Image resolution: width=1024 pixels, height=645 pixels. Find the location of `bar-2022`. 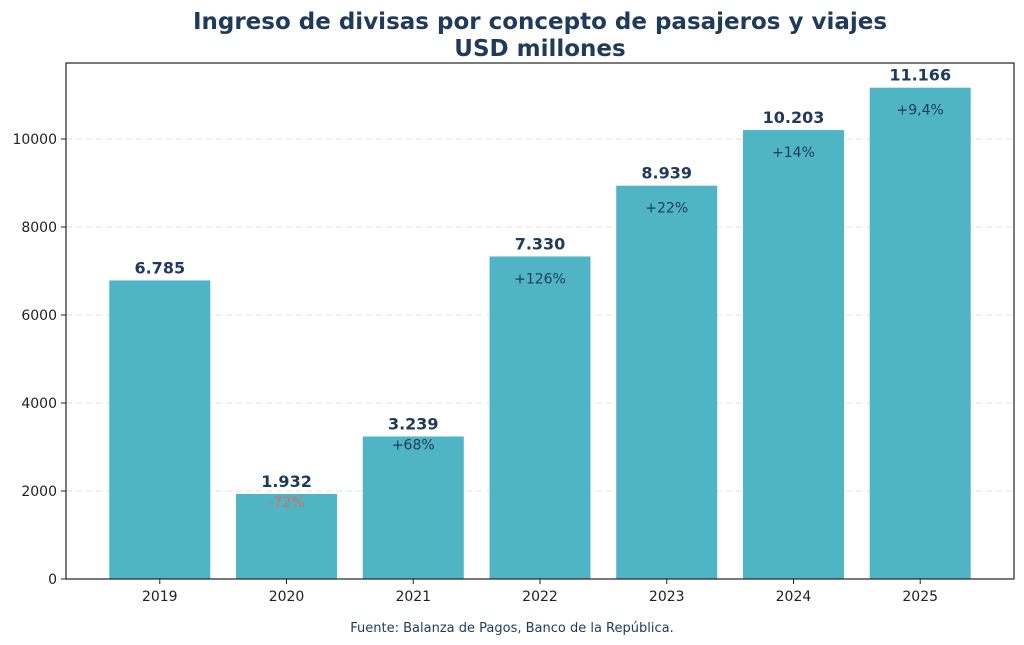

bar-2022 is located at coordinates (540, 417).